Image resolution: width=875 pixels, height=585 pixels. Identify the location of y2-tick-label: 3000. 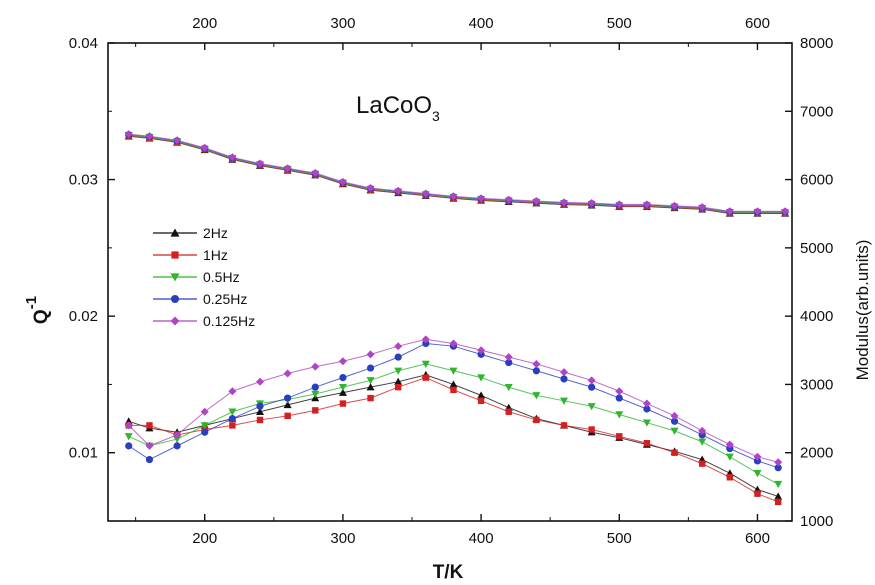
(816, 384).